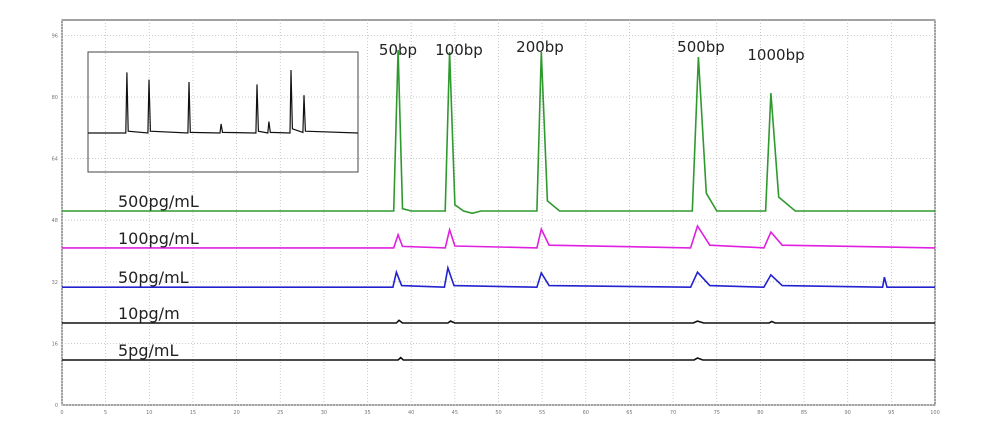 This screenshot has width=989, height=426. I want to click on y-tick-label: 80, so click(55, 98).